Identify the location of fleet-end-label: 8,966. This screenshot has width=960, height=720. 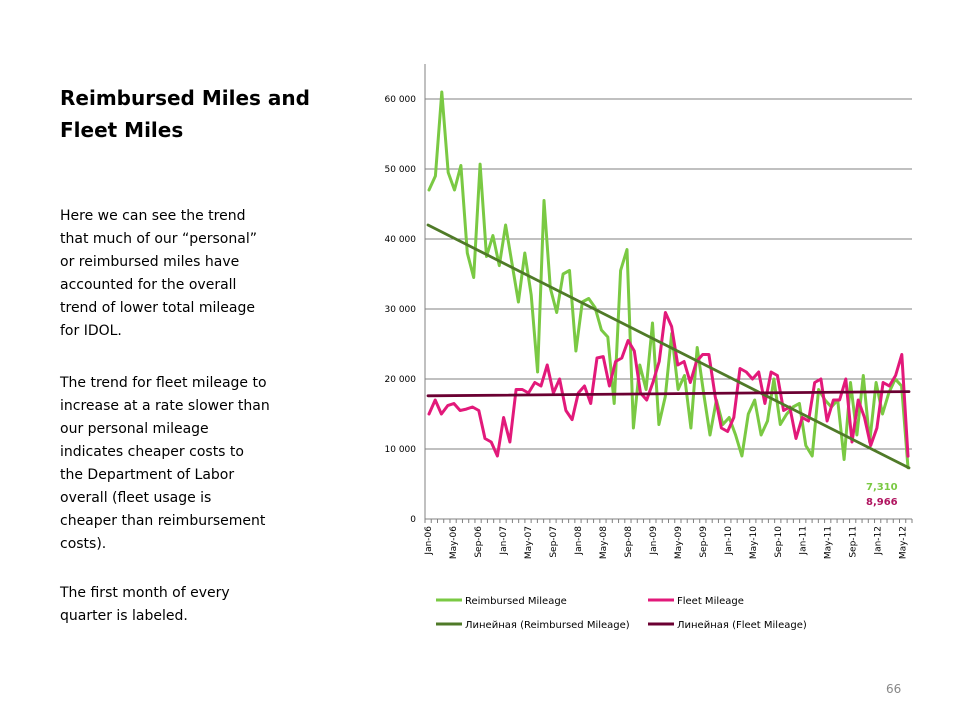
(882, 502).